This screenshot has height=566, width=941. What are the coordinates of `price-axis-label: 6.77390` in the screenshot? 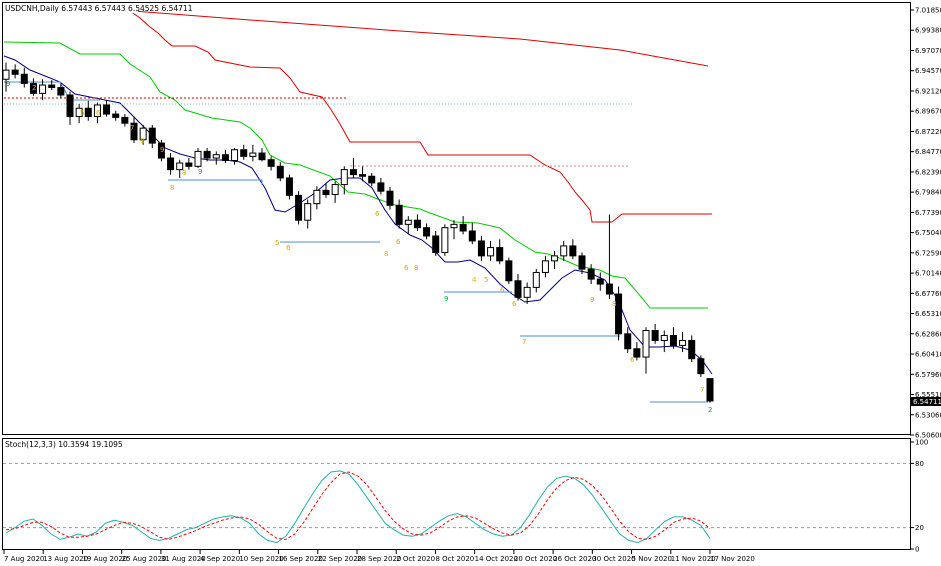 It's located at (928, 213).